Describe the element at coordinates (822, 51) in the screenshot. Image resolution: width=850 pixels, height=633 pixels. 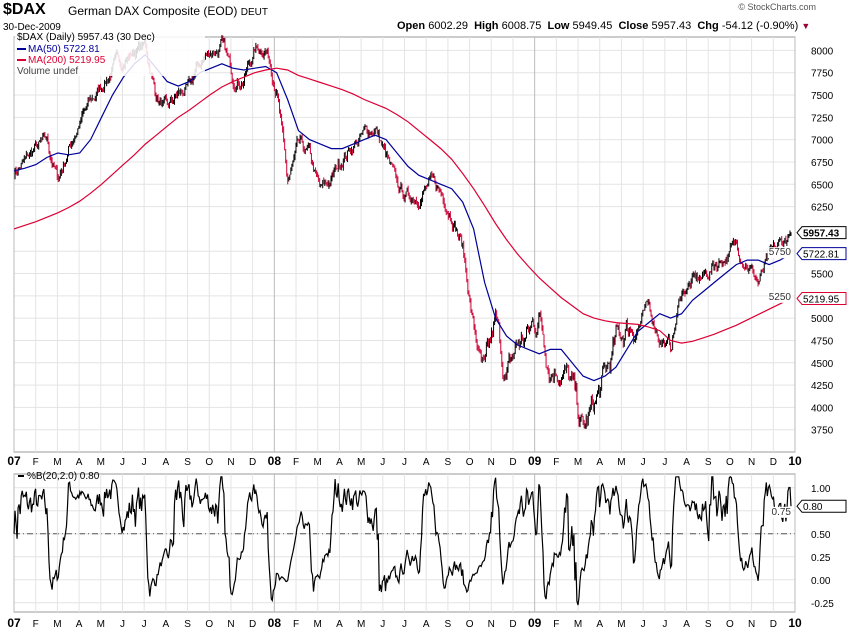
I see `price-tick-label: 8000` at that location.